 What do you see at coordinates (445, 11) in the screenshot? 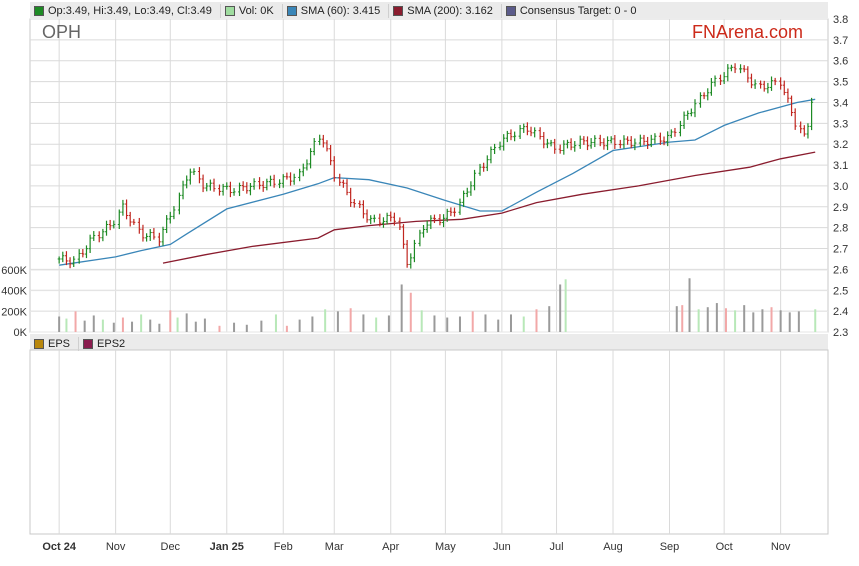
I see `legend-sma200: SMA (200): 3.162` at bounding box center [445, 11].